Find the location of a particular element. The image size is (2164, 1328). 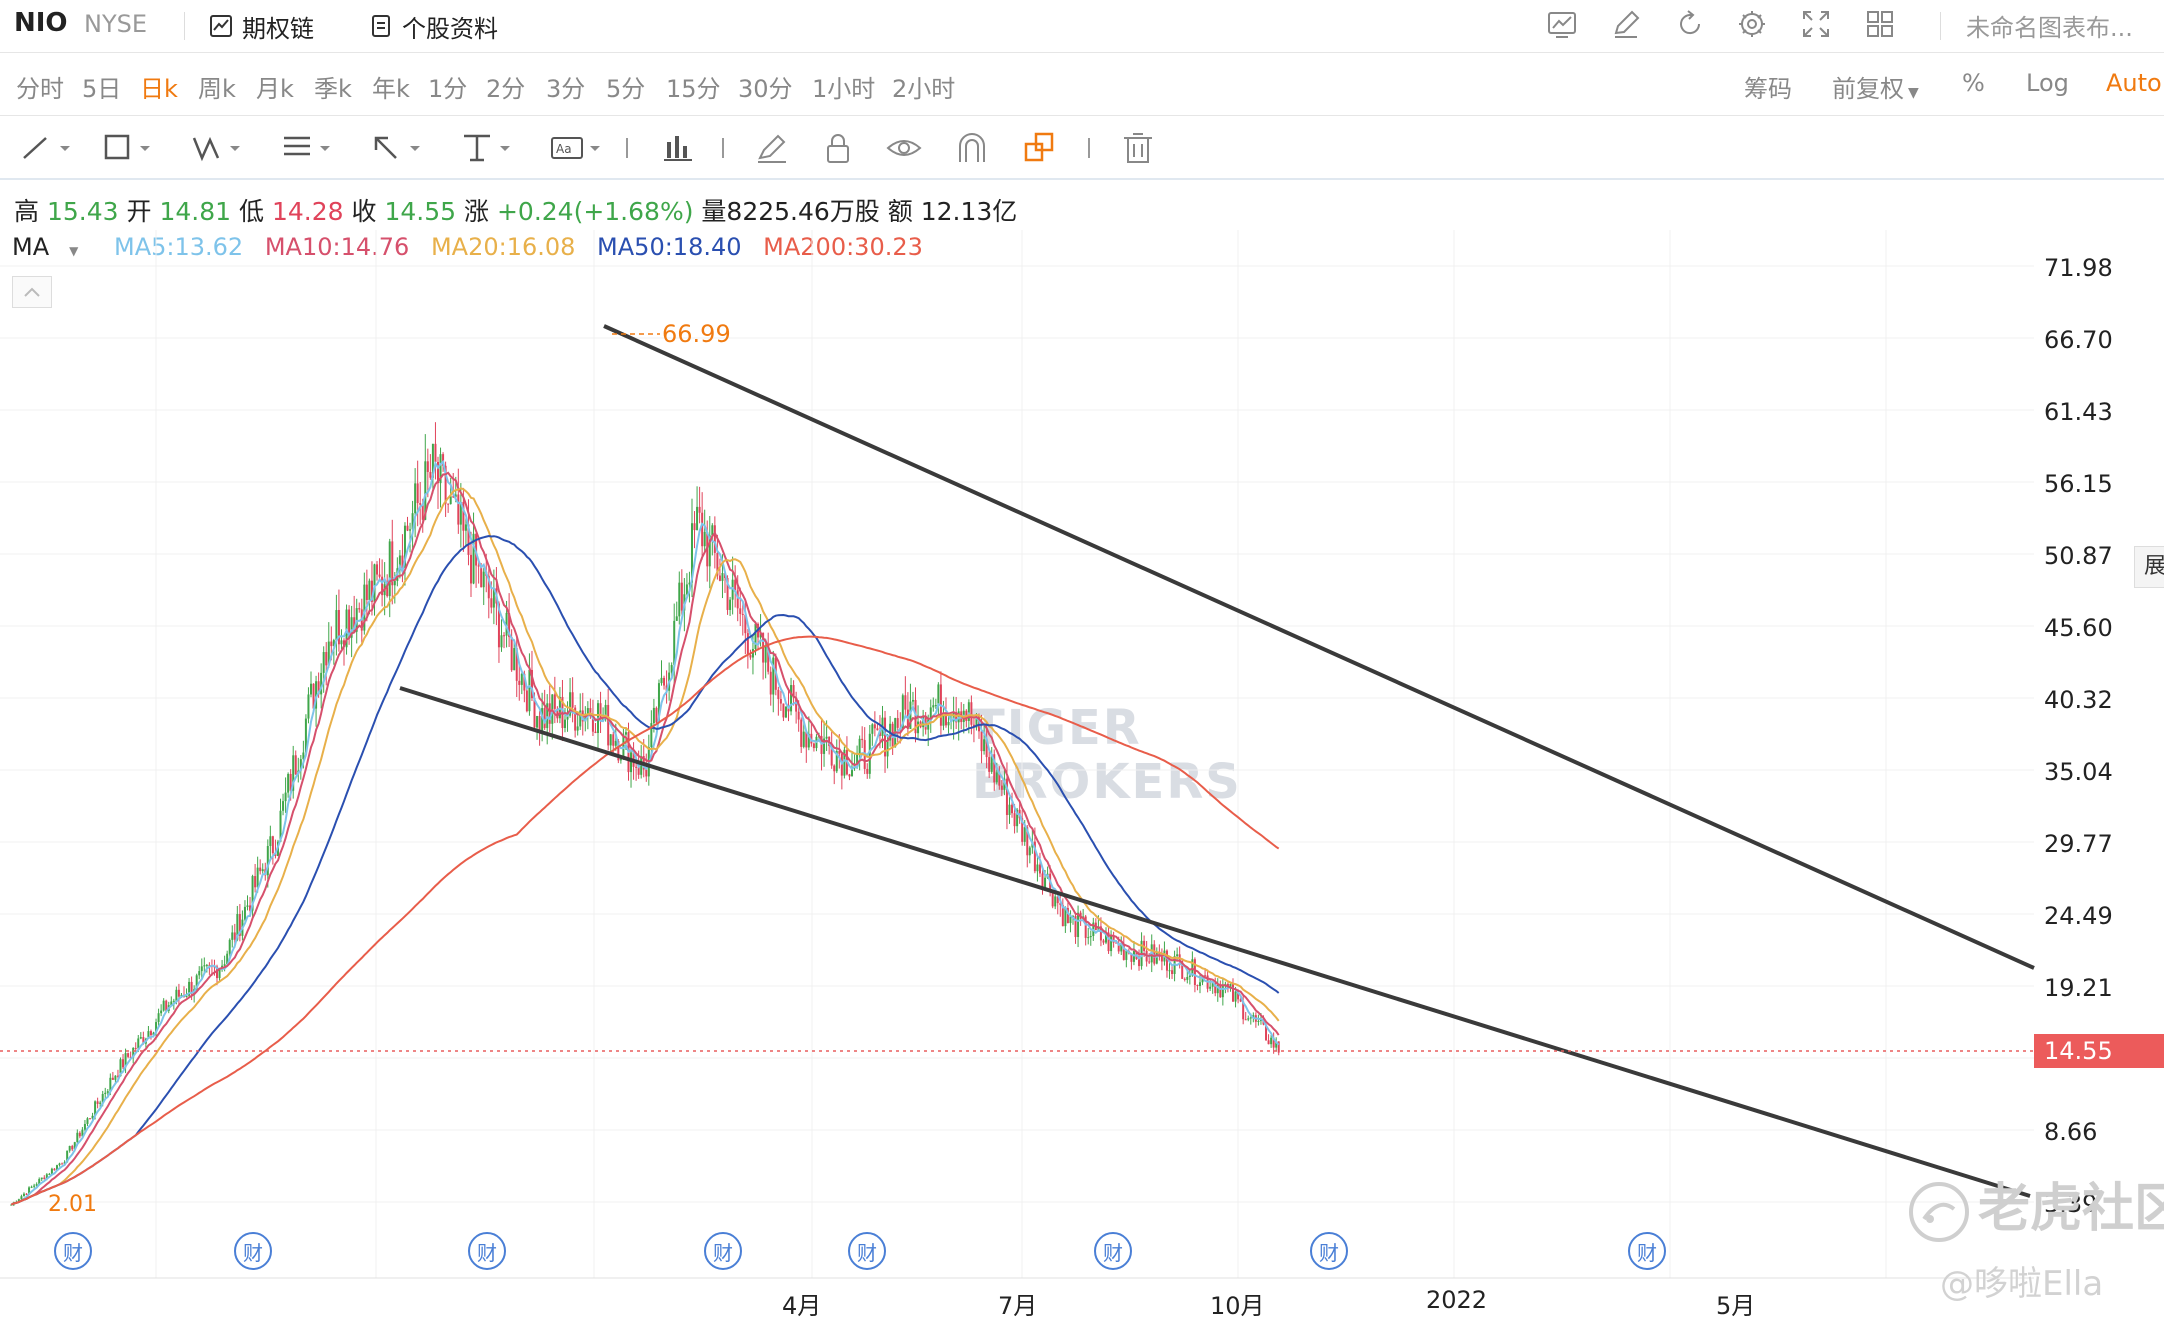

period-monthly: 月k is located at coordinates (275, 89).